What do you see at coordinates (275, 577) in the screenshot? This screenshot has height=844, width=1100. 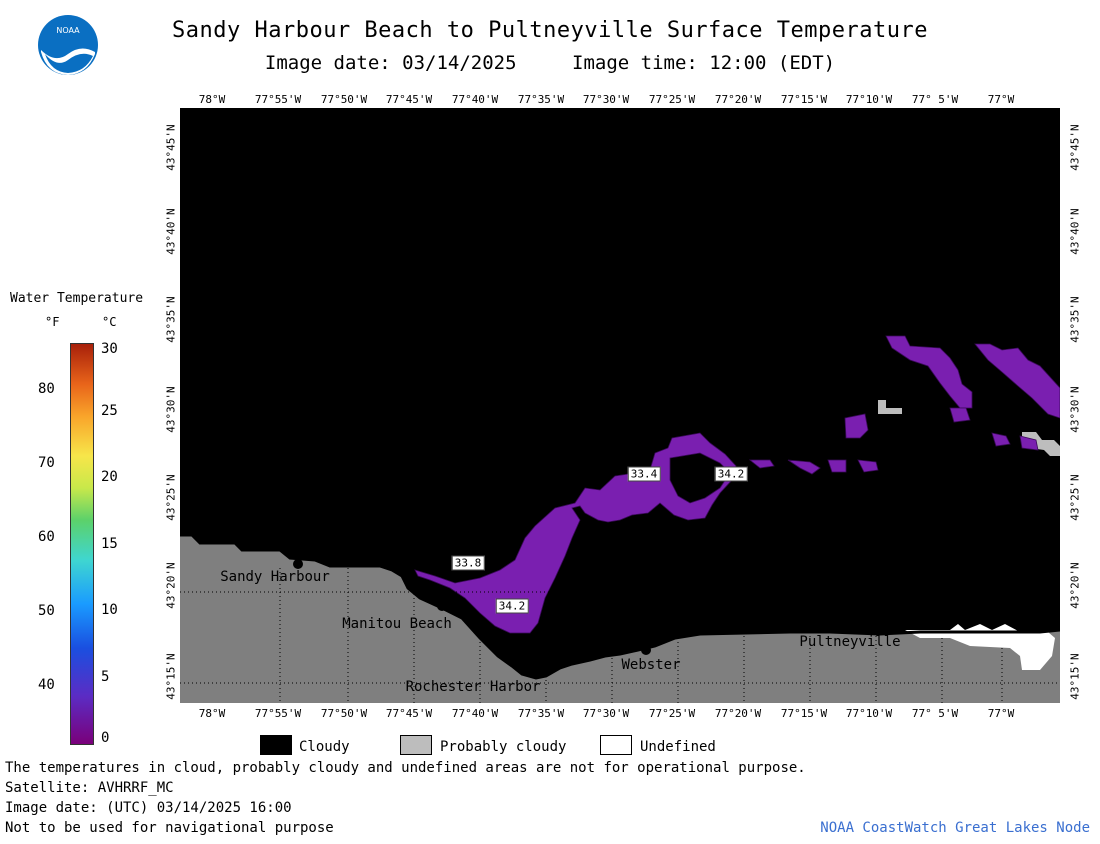 I see `place-sandy-harbour: Sandy Harbour` at bounding box center [275, 577].